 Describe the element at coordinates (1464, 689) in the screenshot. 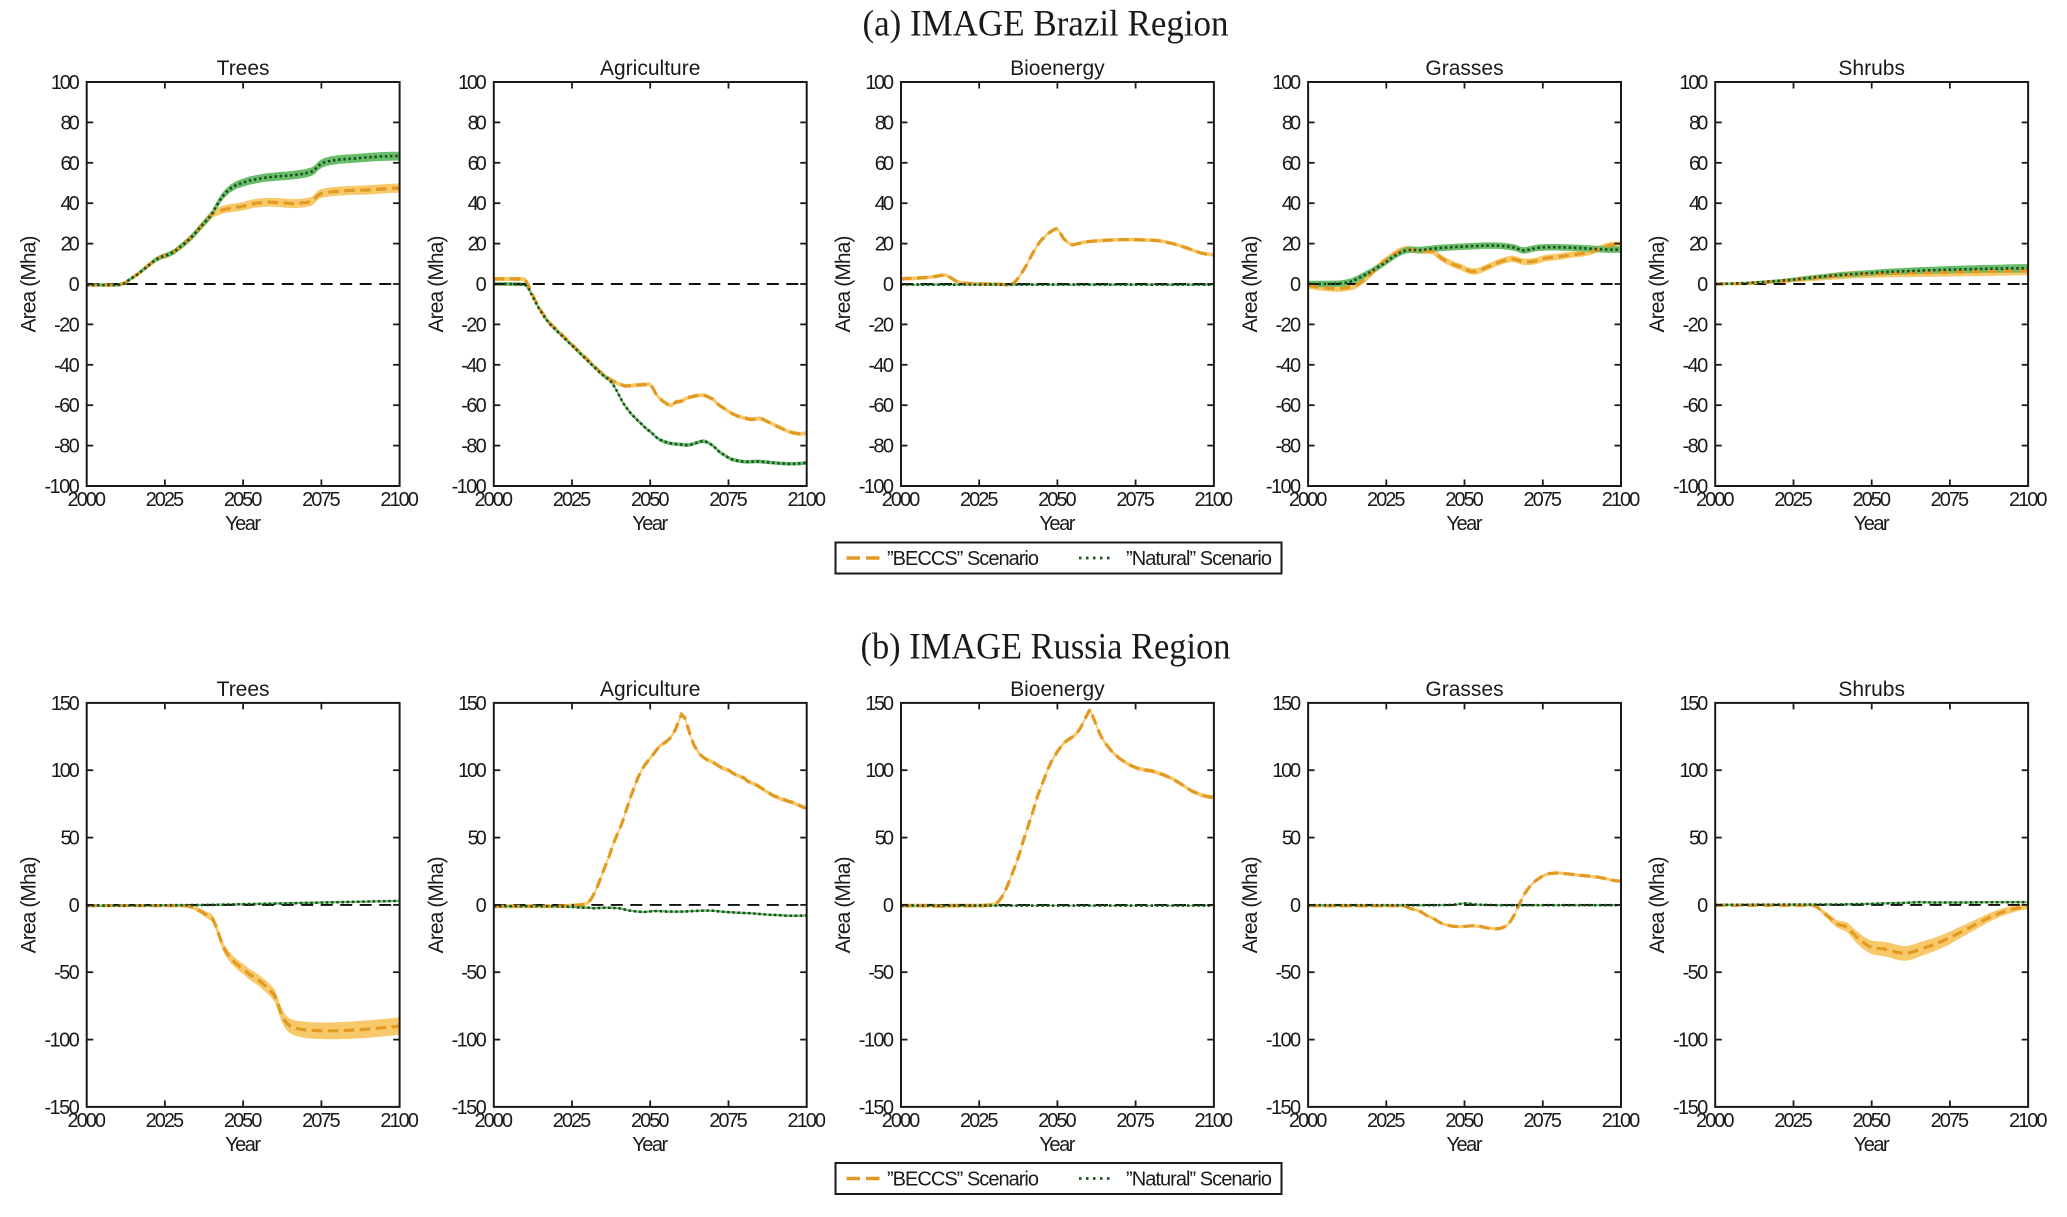

I see `svg-text: Grasses` at that location.